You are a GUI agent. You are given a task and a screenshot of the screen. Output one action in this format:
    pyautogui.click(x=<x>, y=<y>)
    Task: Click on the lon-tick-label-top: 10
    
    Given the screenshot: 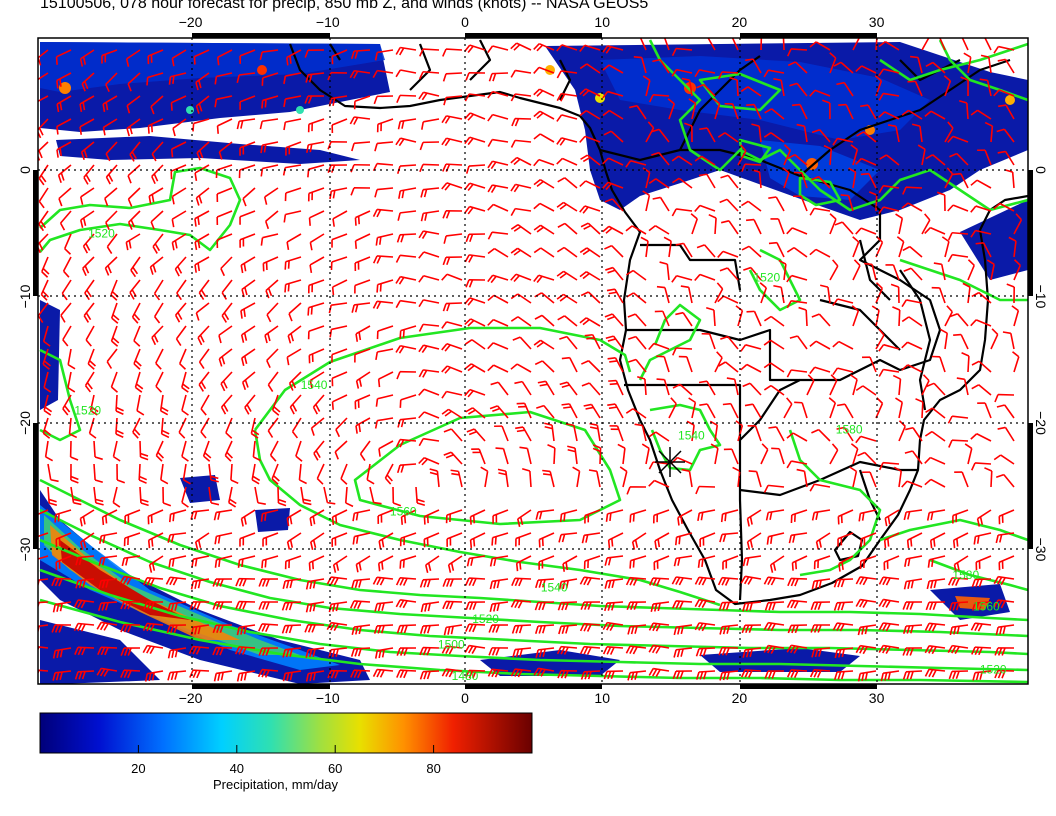 What is the action you would take?
    pyautogui.click(x=602, y=22)
    